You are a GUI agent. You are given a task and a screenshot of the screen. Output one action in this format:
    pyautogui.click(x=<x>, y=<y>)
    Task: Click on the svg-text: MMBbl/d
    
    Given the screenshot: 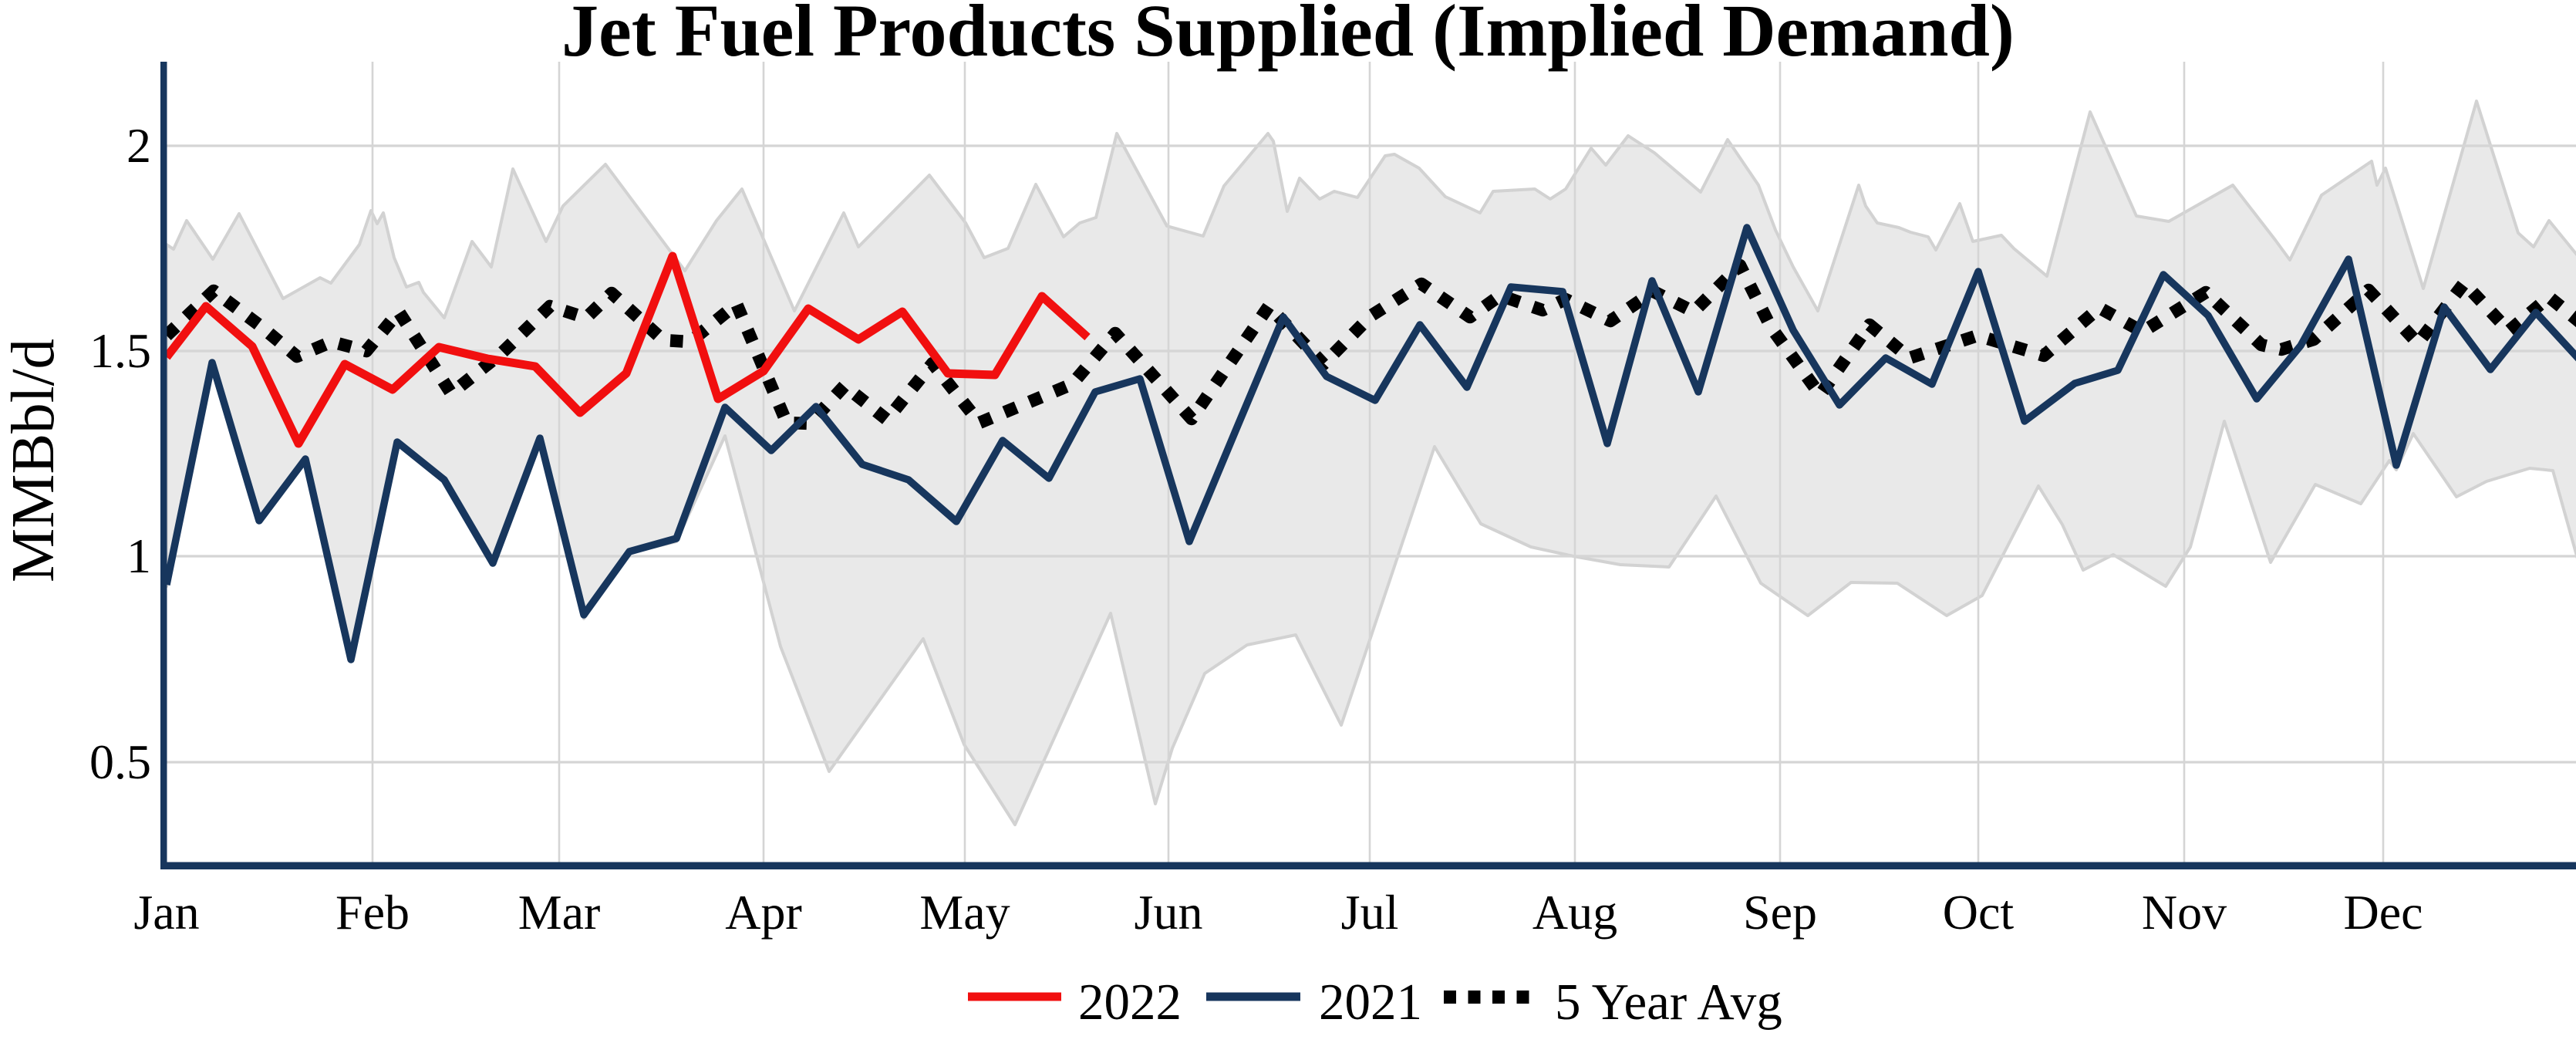 What is the action you would take?
    pyautogui.click(x=33, y=461)
    